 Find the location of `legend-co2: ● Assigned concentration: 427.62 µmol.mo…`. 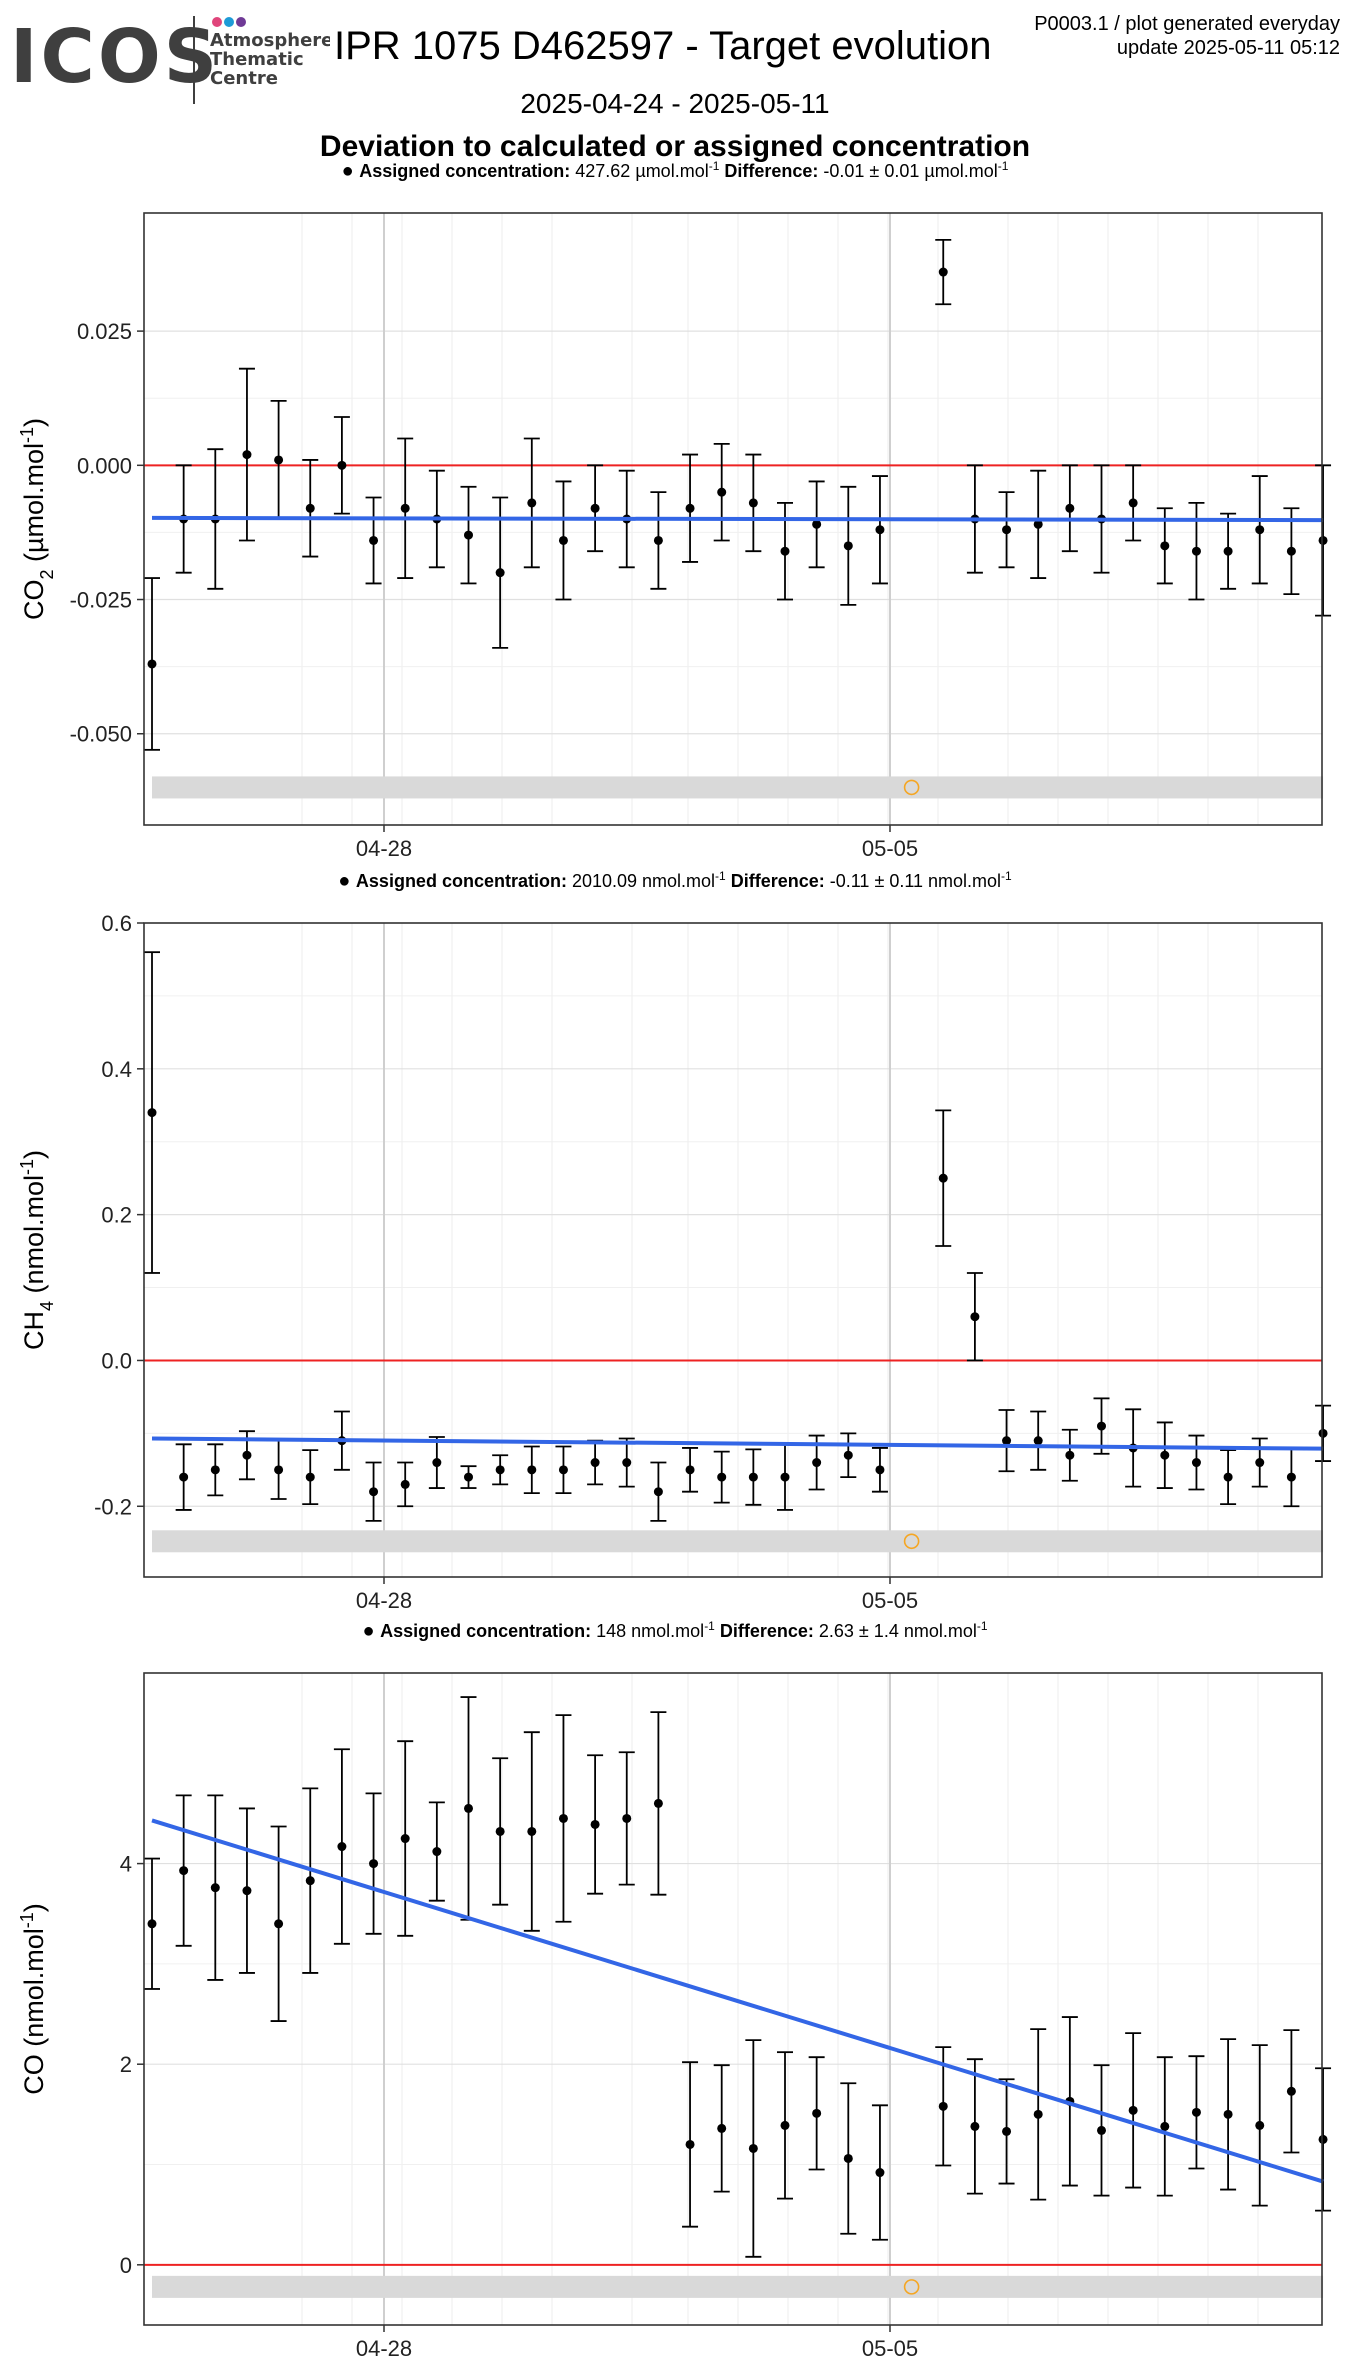

legend-co2: ● Assigned concentration: 427.62 µmol.mo… is located at coordinates (675, 170).